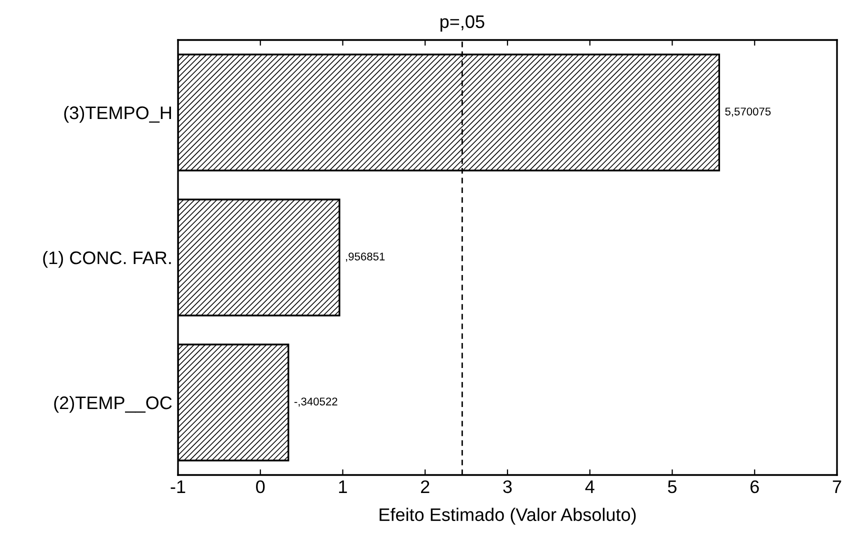  What do you see at coordinates (113, 404) in the screenshot?
I see `y-tick-label: (2)TEMP__OC` at bounding box center [113, 404].